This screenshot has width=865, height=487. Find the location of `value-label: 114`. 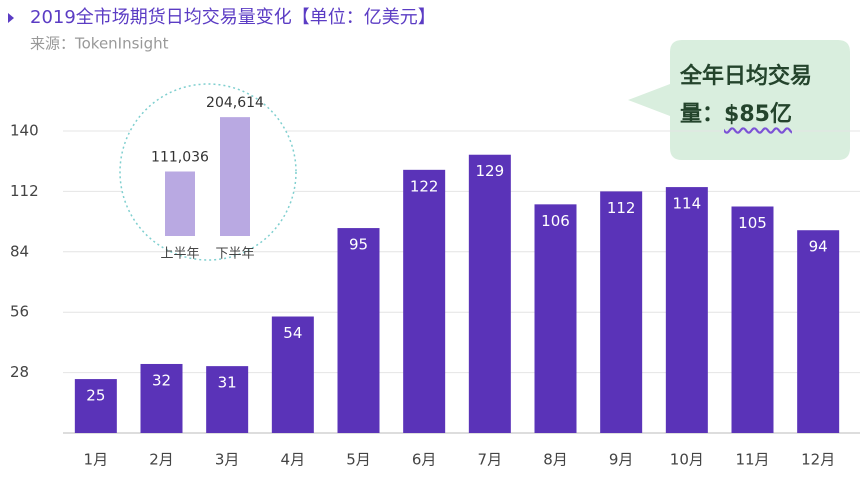

value-label: 114 is located at coordinates (687, 204).